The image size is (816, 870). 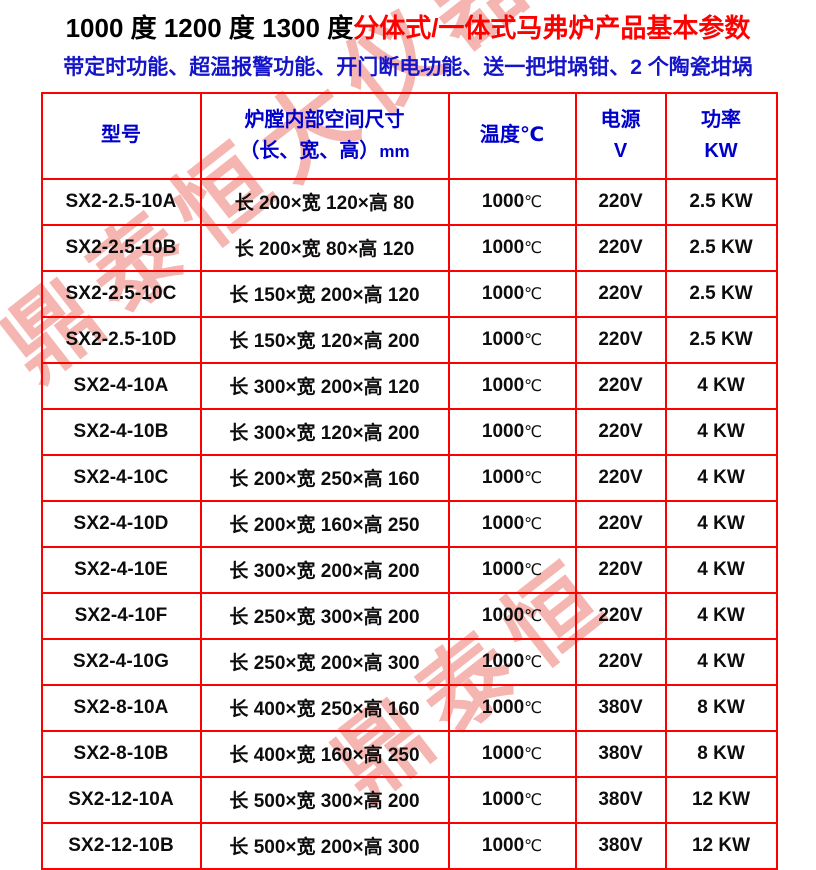 I want to click on table-row: SX2-4-10F 长 250×宽 300×高 200 1000℃ 220V 4 KW, so click(x=409, y=615).